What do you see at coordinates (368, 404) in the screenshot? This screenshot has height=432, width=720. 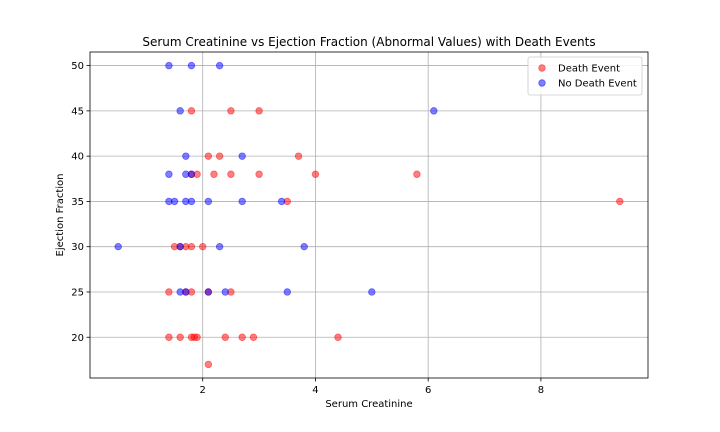 I see `x-axis-label: Serum Creatinine` at bounding box center [368, 404].